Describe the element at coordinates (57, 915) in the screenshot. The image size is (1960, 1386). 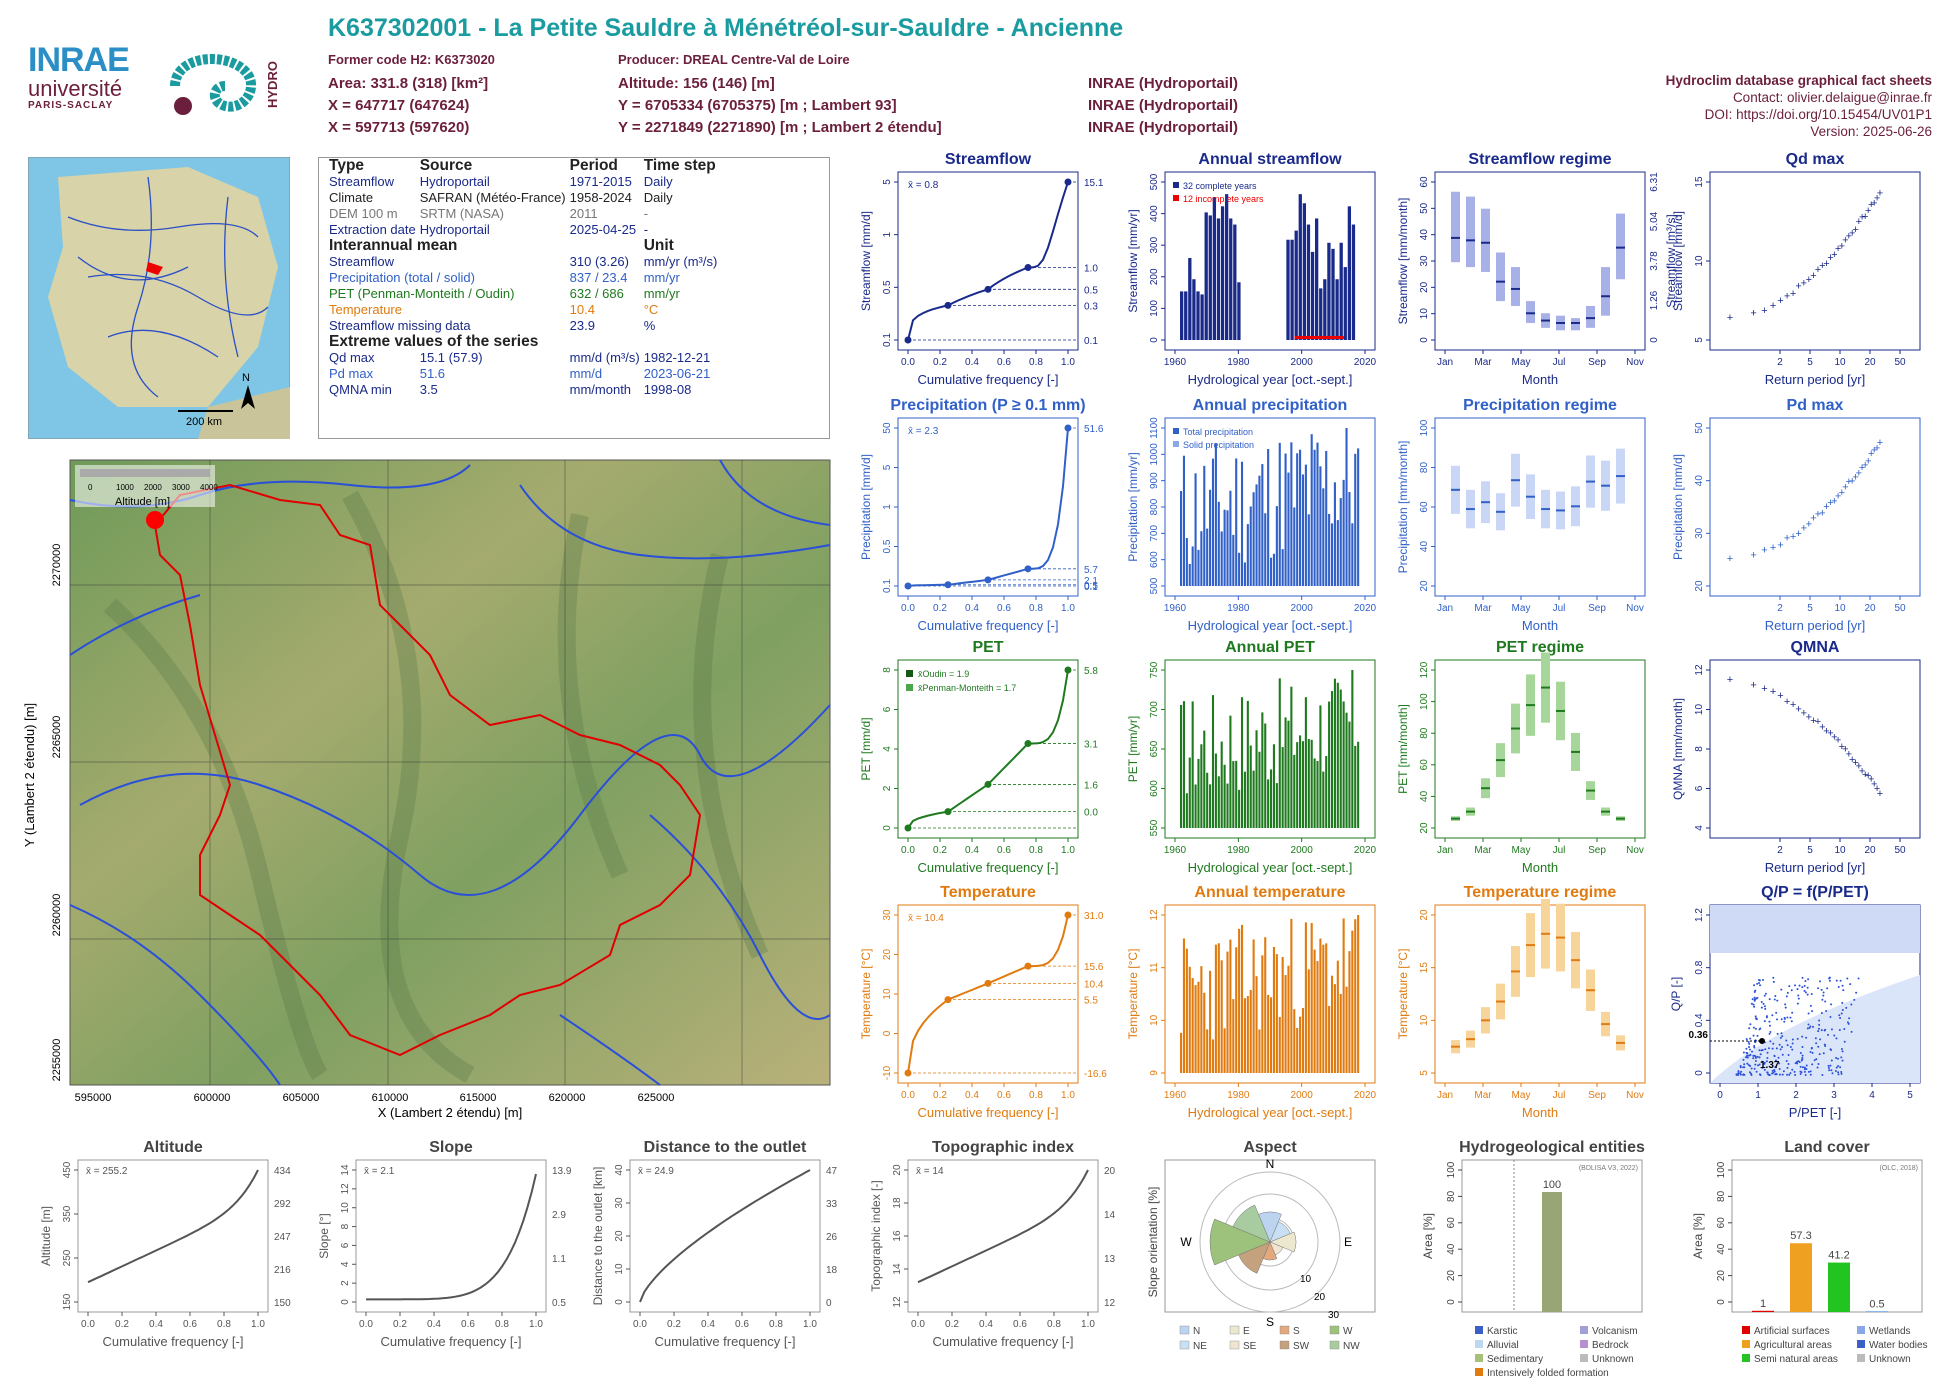
I see `map-y-tick: 2260000` at that location.